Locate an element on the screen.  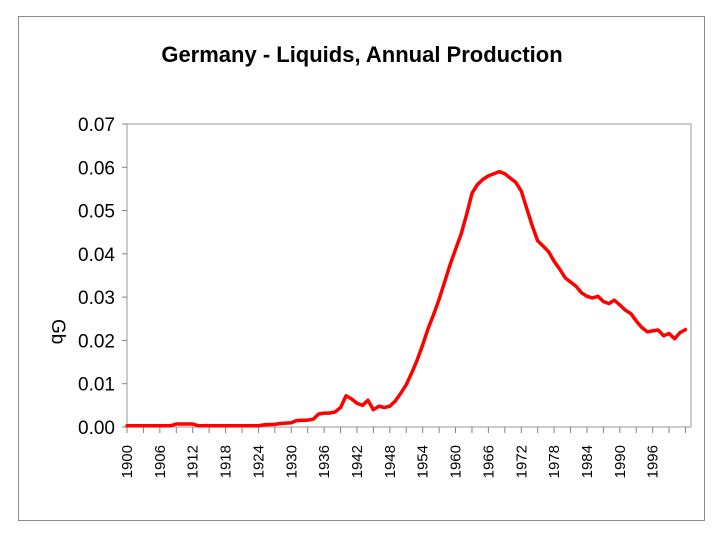
y-axis-label: Gb is located at coordinates (57, 331).